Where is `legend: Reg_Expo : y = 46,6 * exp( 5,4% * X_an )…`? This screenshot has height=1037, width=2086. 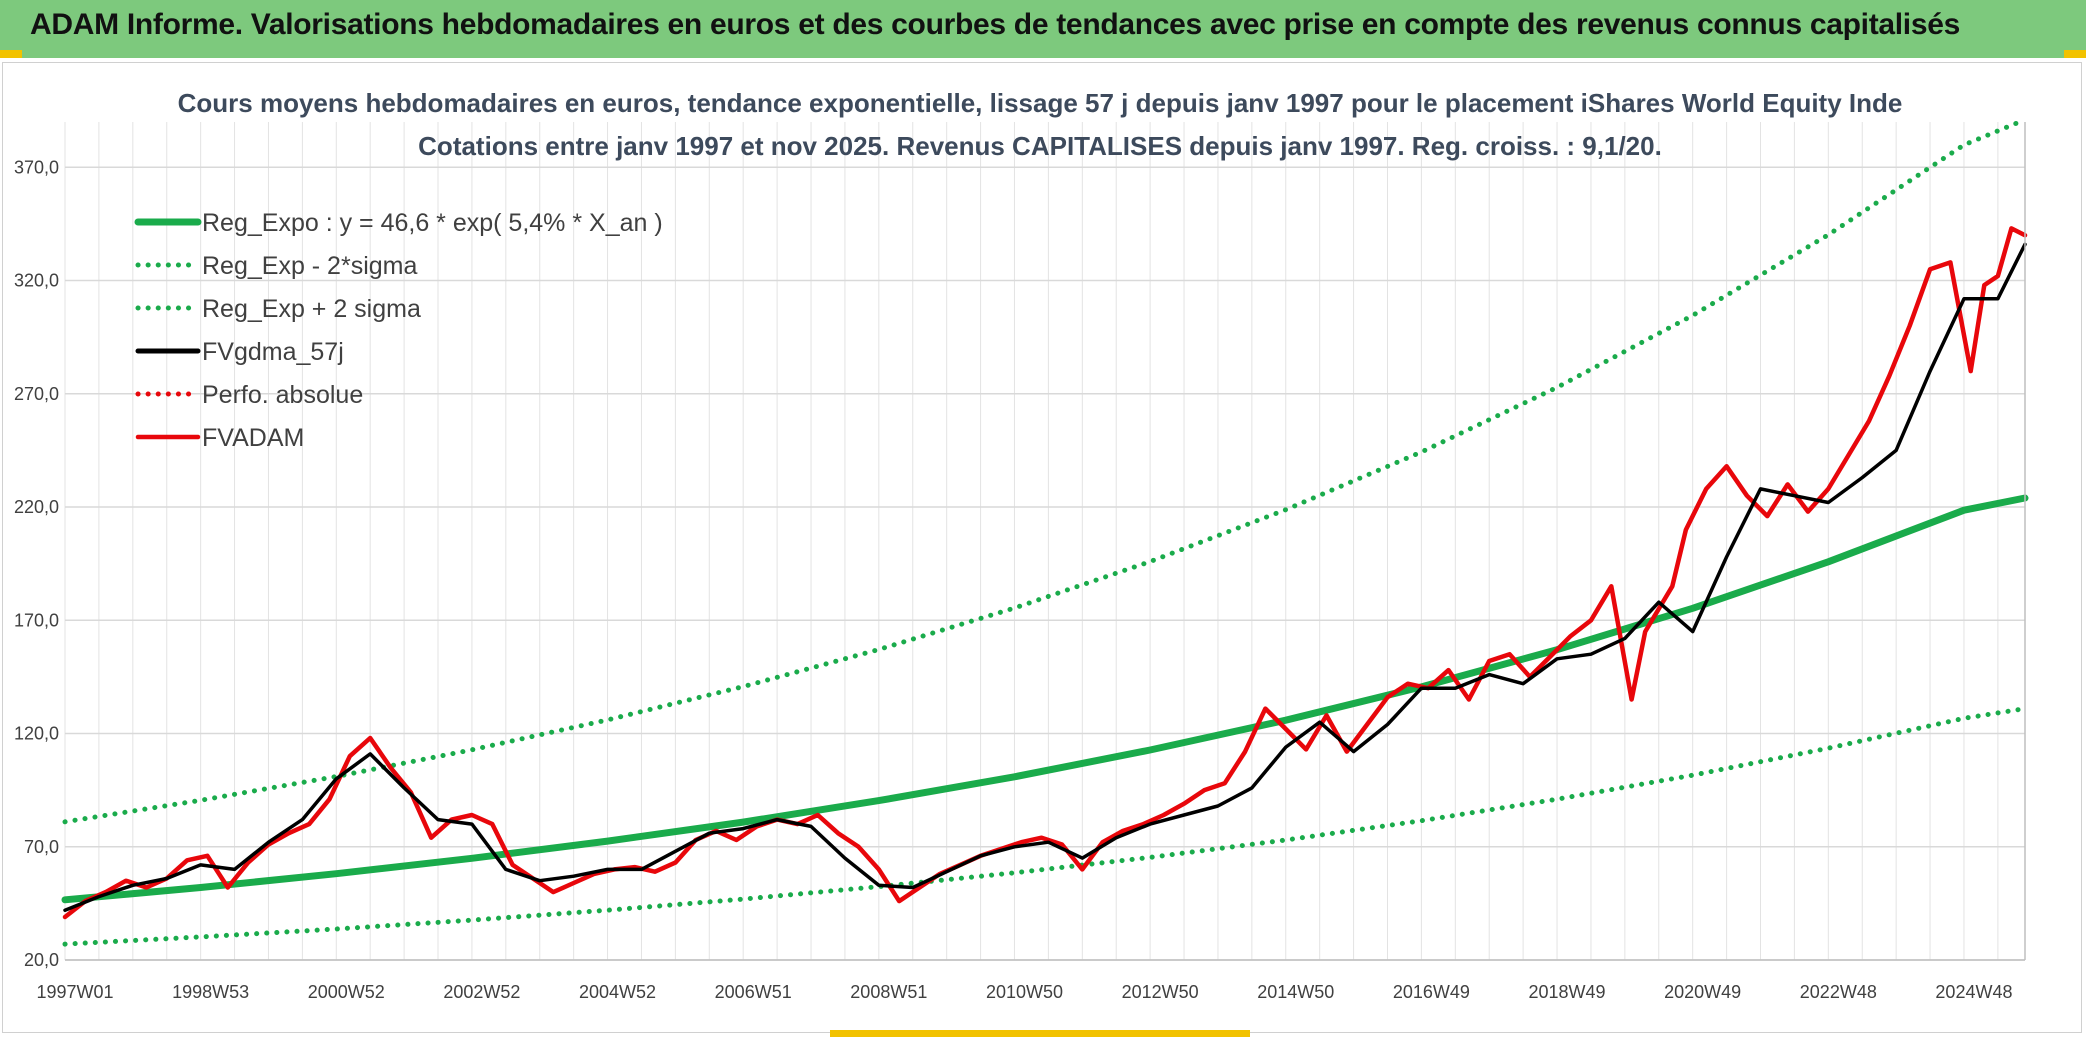 legend: Reg_Expo : y = 46,6 * exp( 5,4% * X_an )… is located at coordinates (398, 330).